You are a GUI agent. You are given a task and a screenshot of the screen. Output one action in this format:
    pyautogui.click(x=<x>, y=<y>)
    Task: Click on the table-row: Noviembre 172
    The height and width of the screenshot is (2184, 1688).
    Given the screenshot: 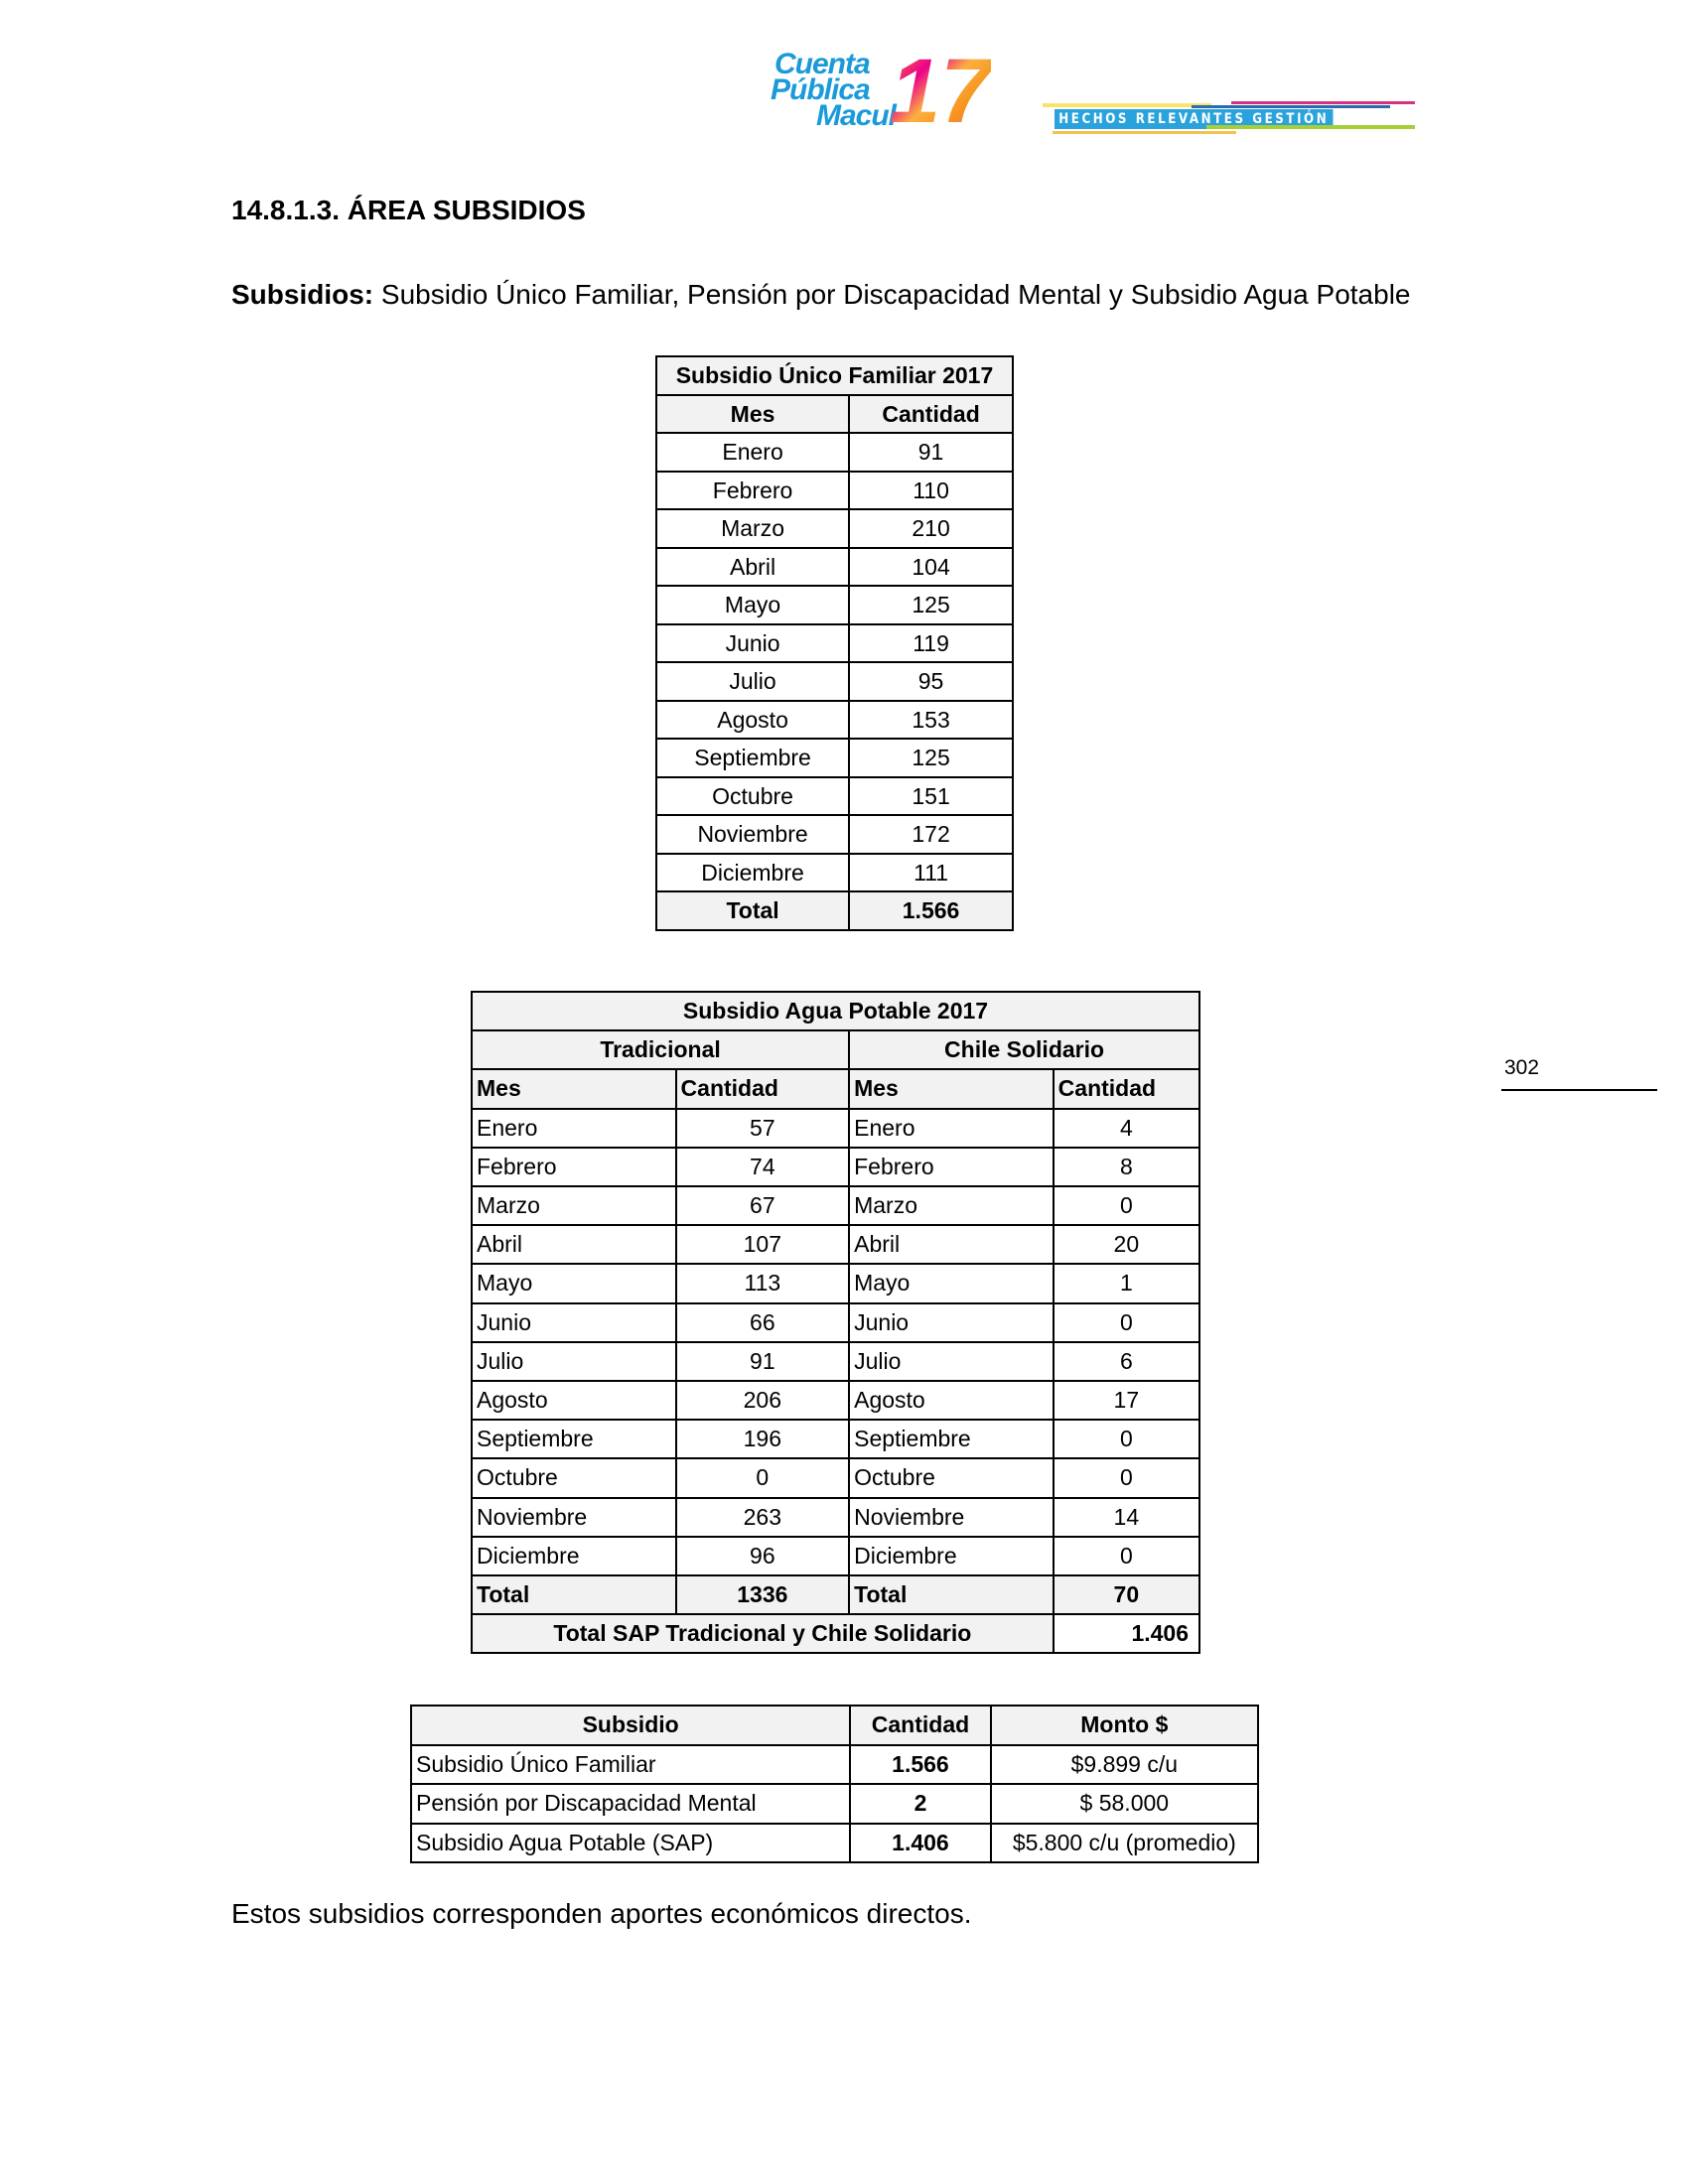 What is the action you would take?
    pyautogui.click(x=834, y=834)
    